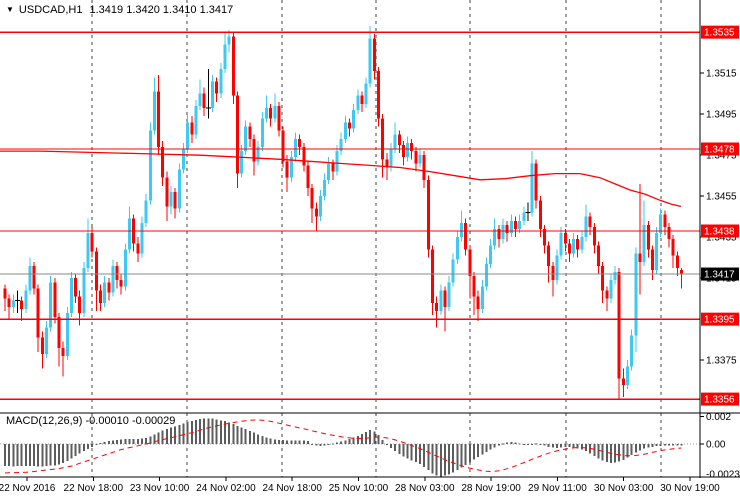 The height and width of the screenshot is (500, 740). What do you see at coordinates (718, 417) in the screenshot?
I see `macd-tick-label: 0.002` at bounding box center [718, 417].